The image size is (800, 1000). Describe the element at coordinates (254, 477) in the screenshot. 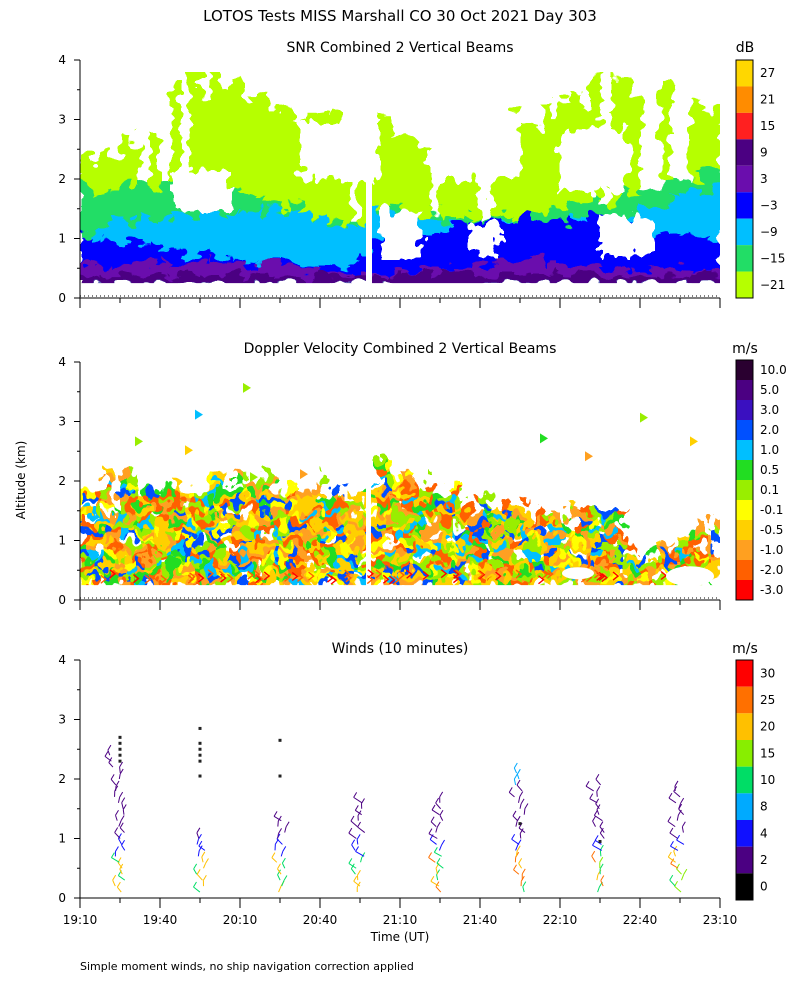

I see `doppler-patch` at that location.